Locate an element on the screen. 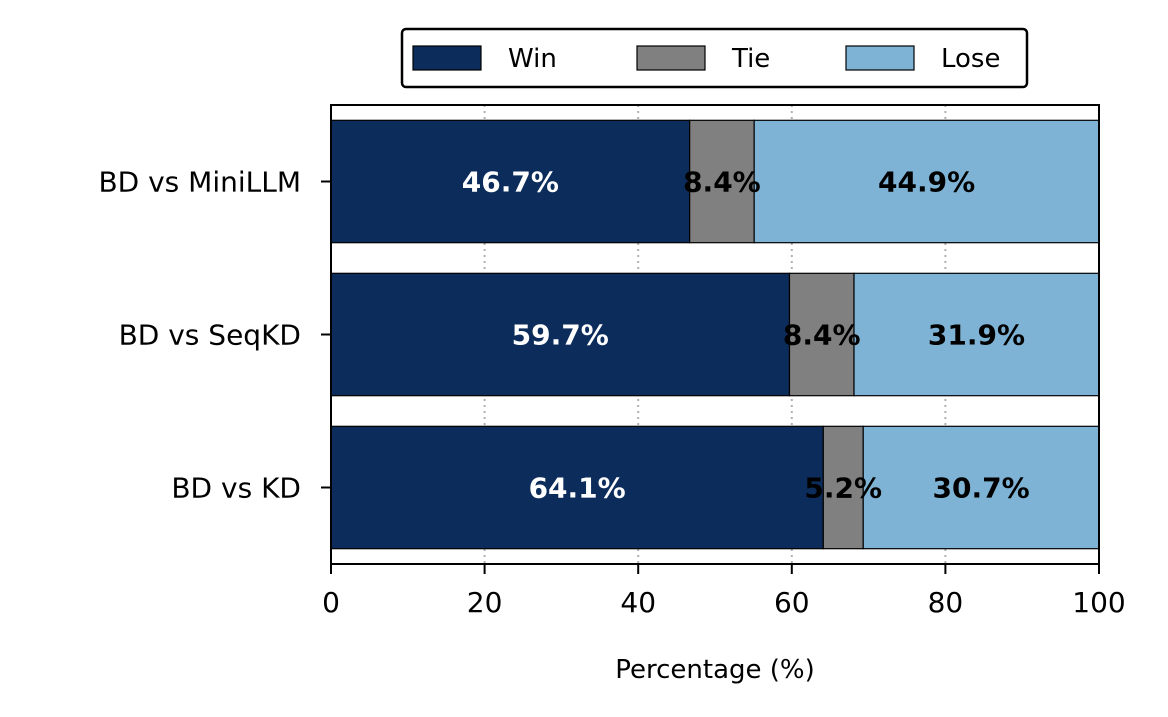  x-tick-label: 0 is located at coordinates (331, 602).